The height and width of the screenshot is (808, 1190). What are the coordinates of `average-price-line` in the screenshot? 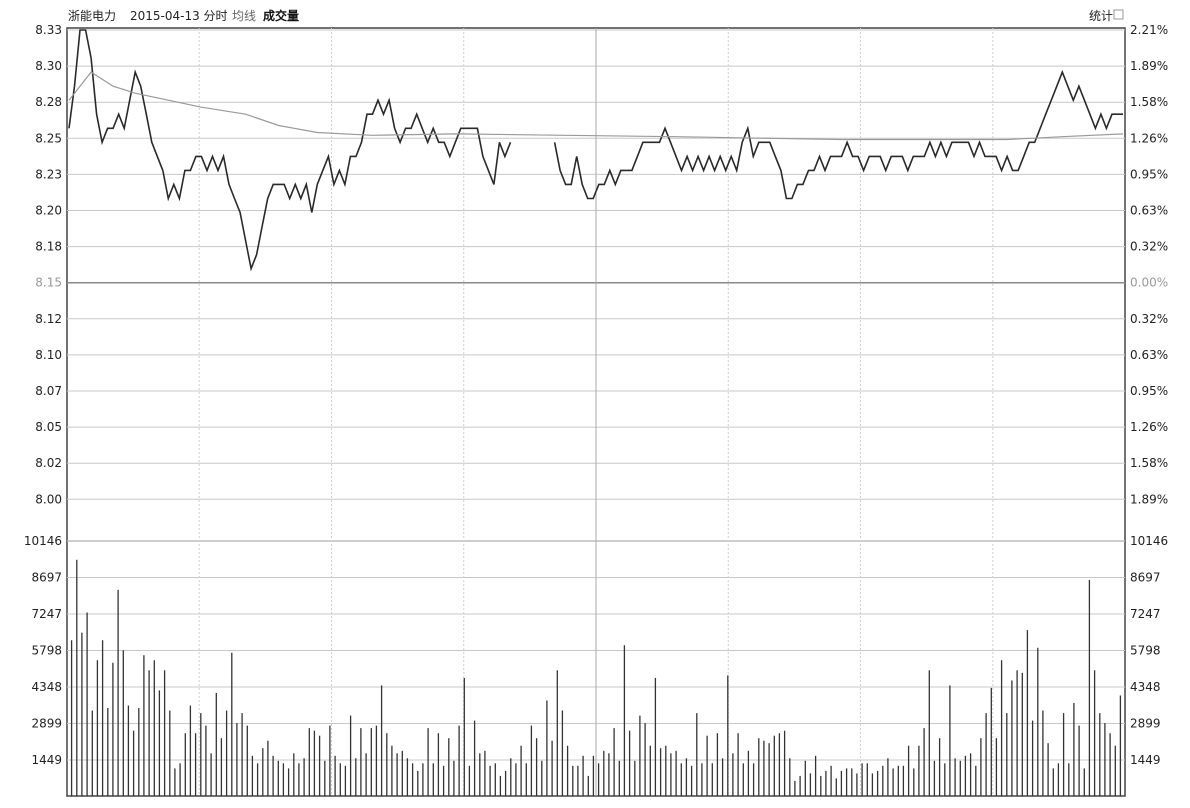 It's located at (596, 106).